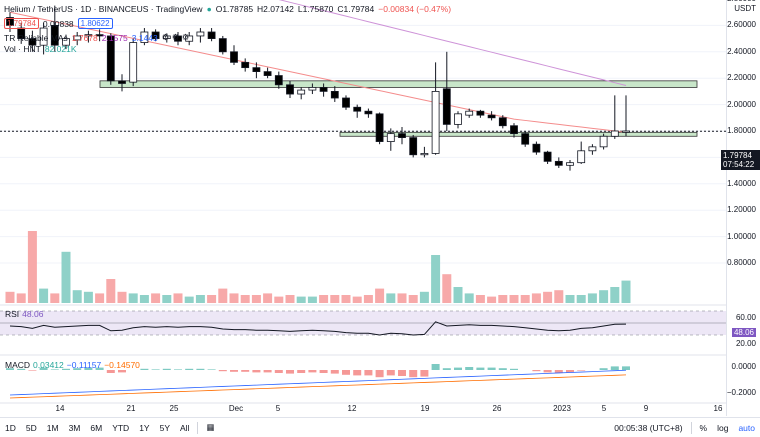 This screenshot has height=437, width=760. What do you see at coordinates (648, 427) in the screenshot?
I see `clock-display: 00:05:38 (UTC+8)` at bounding box center [648, 427].